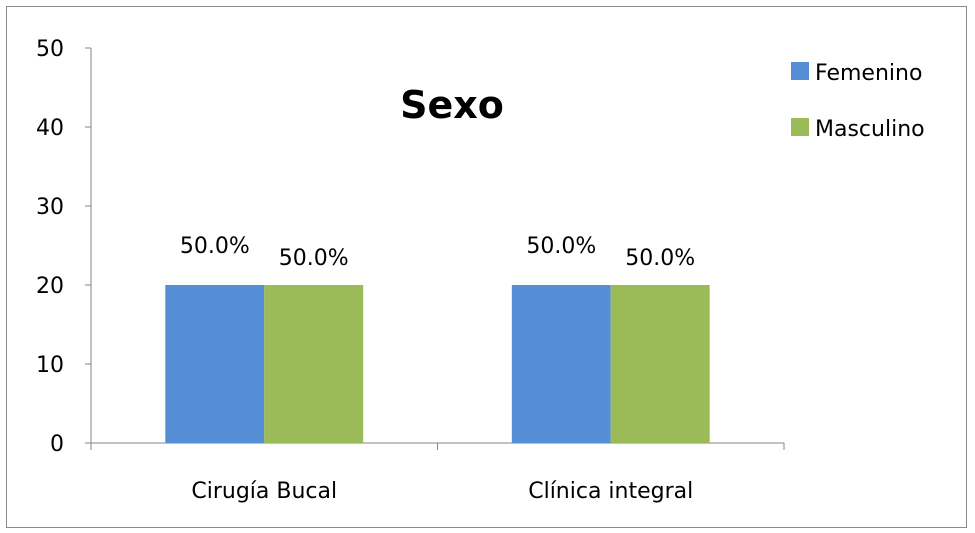  Describe the element at coordinates (50, 286) in the screenshot. I see `y-tick-label: 20` at that location.